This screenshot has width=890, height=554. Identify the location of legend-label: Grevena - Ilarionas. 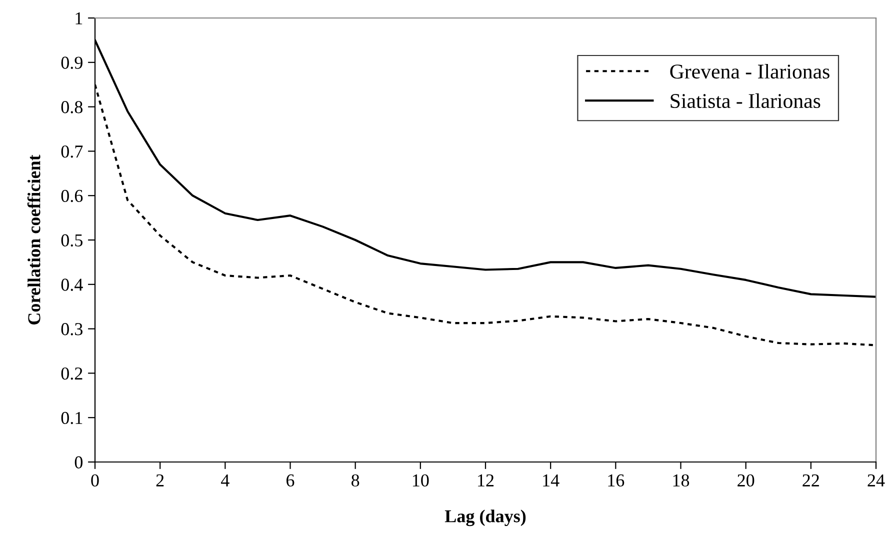
(750, 71).